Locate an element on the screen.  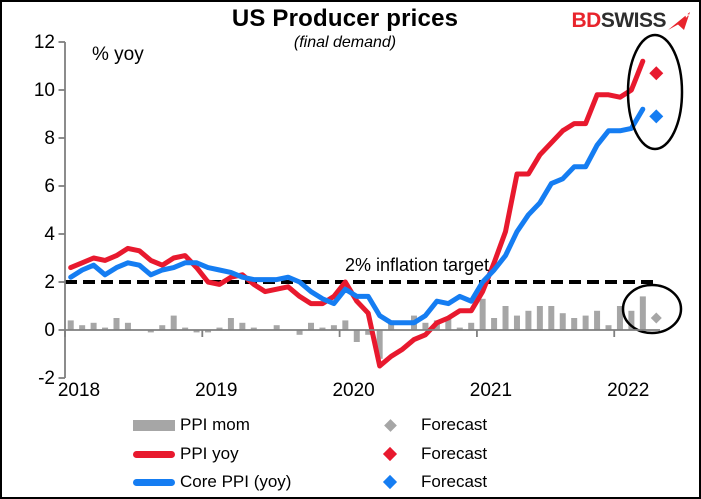
legend-row: PPI yoy Forecast is located at coordinates (350, 454).